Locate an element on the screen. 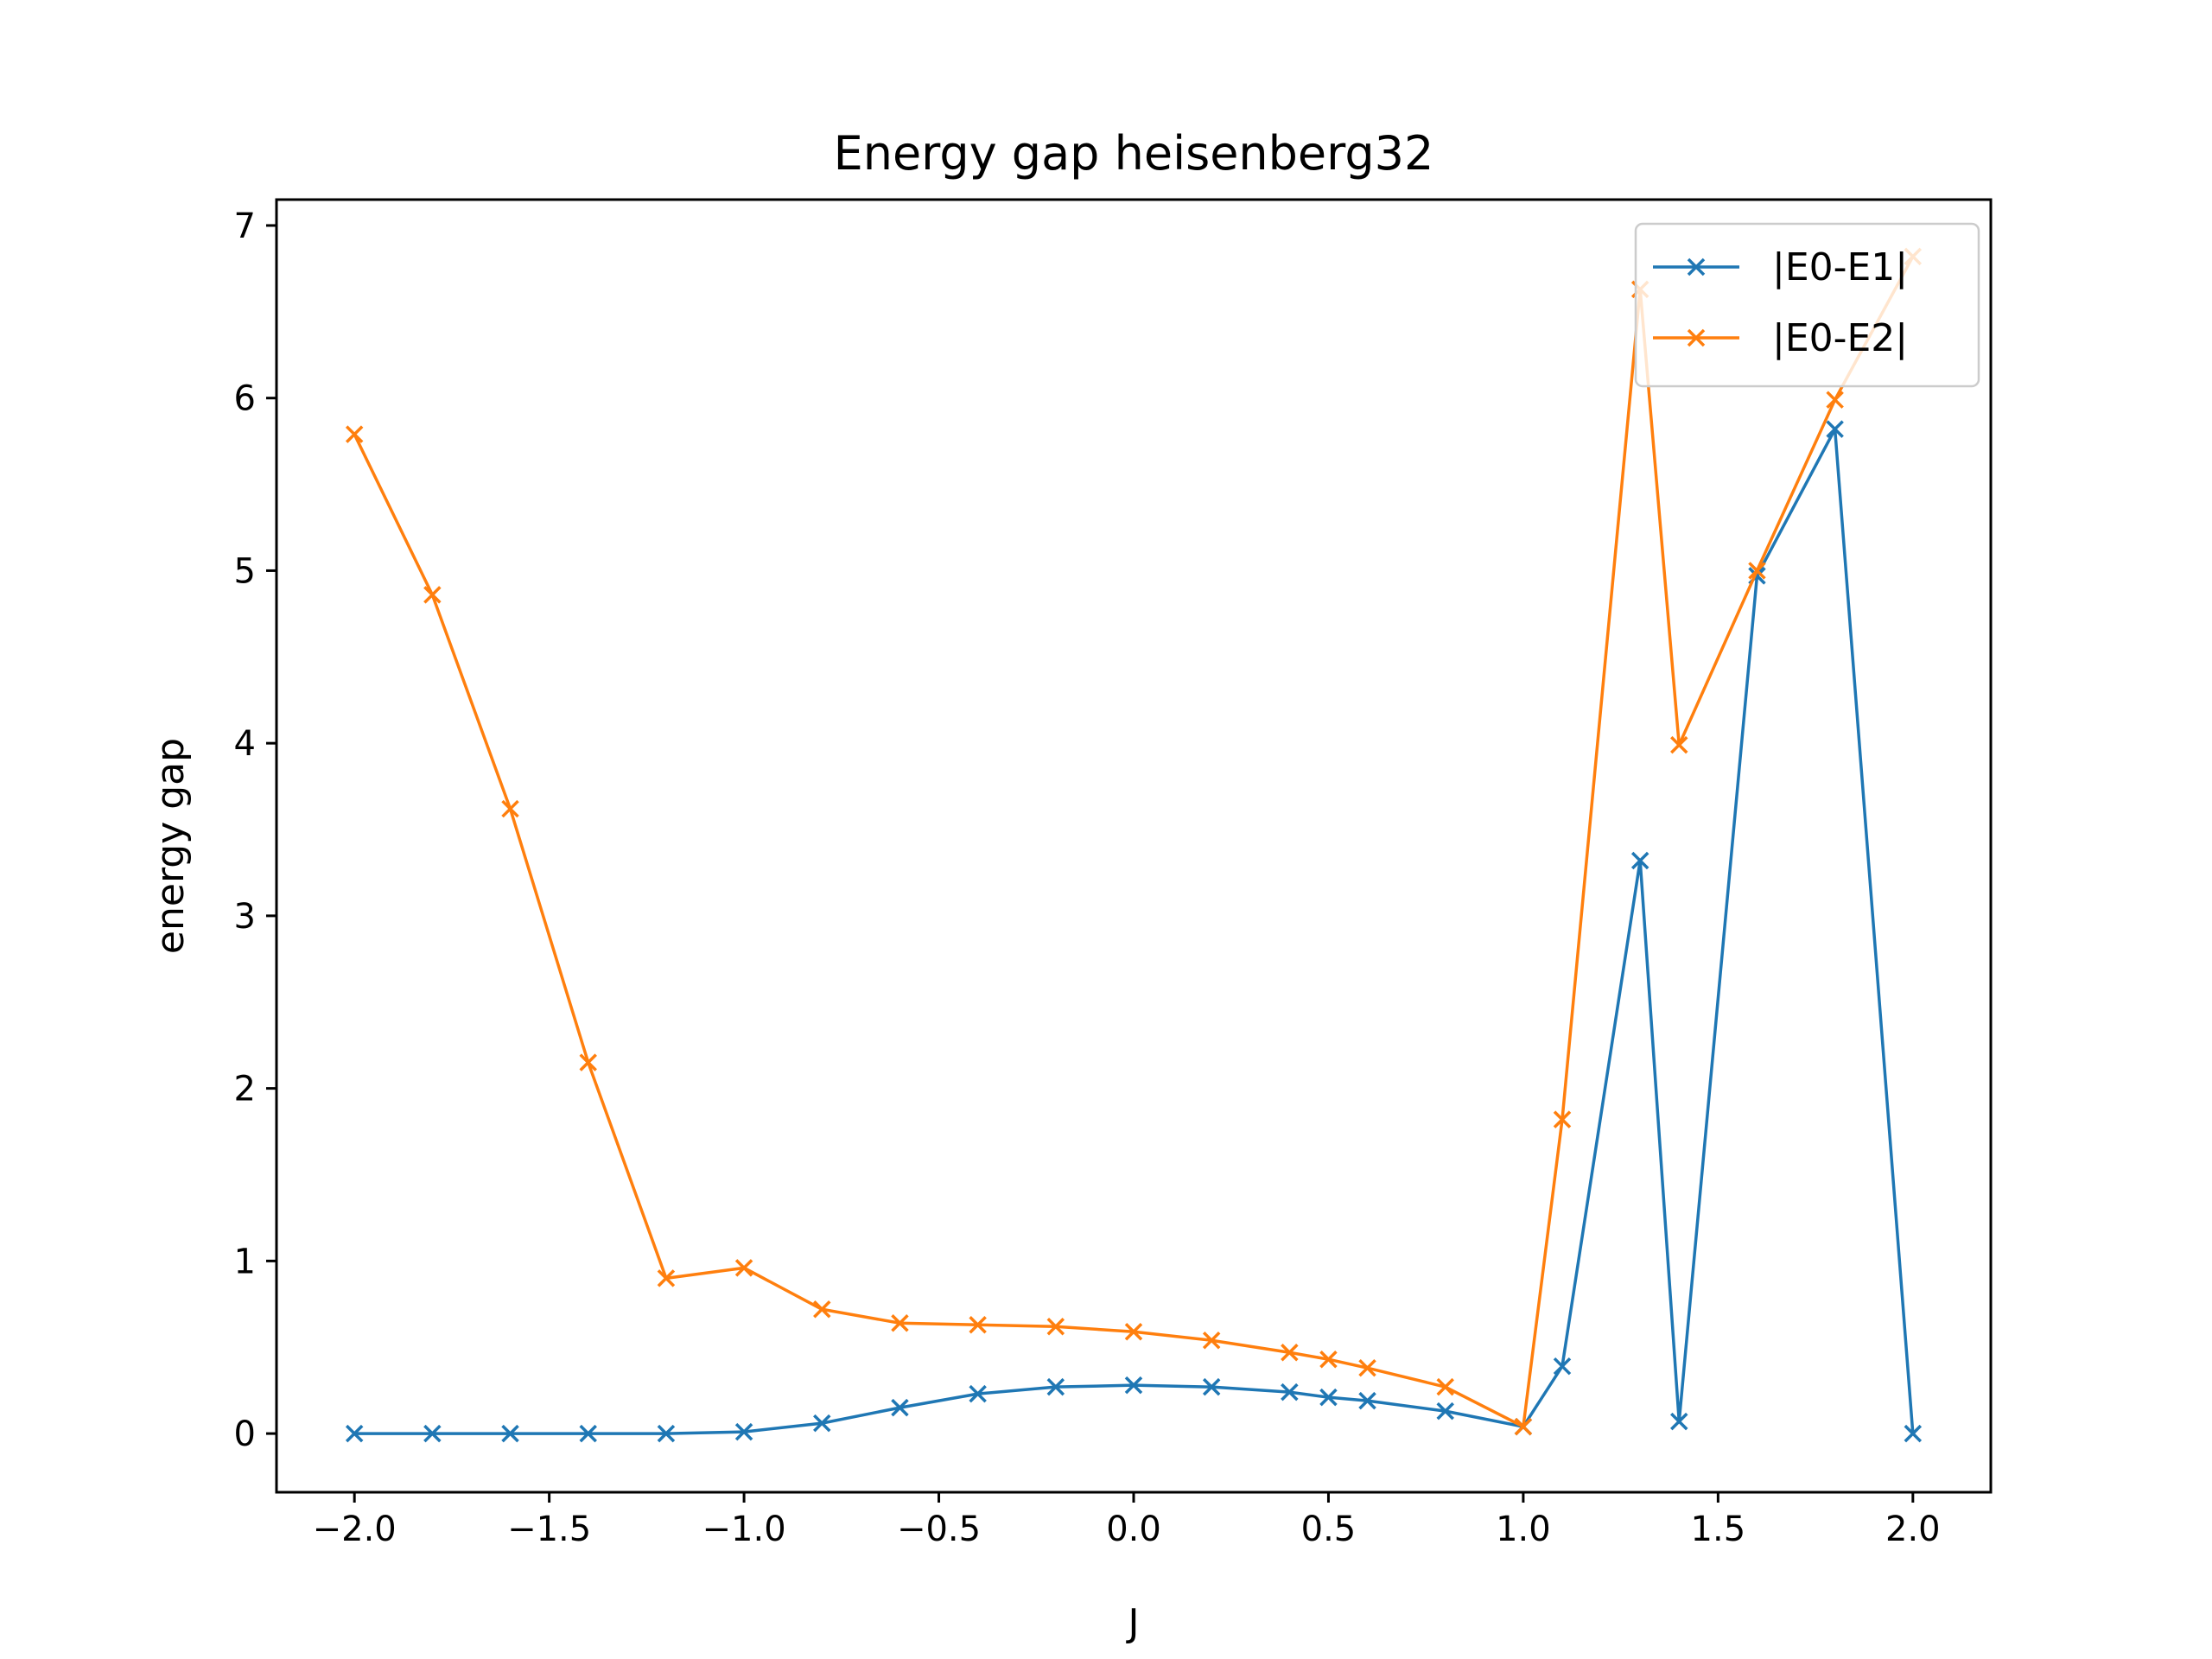 Image resolution: width=2212 pixels, height=1659 pixels. x-tick-label: 1.5 is located at coordinates (1718, 1529).